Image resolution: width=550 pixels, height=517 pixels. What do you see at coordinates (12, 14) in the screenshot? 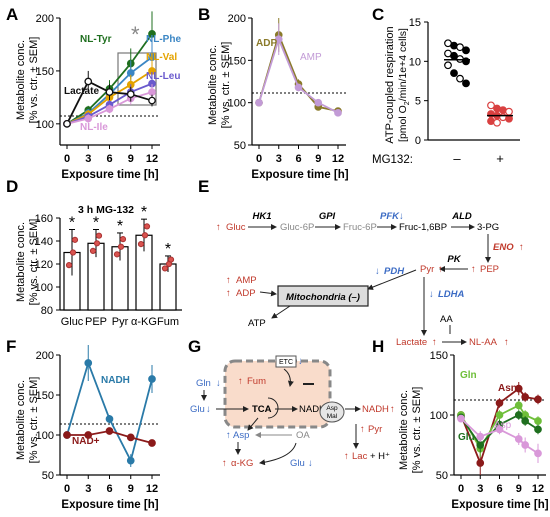
I see `panel-letter-a: A` at bounding box center [12, 14].